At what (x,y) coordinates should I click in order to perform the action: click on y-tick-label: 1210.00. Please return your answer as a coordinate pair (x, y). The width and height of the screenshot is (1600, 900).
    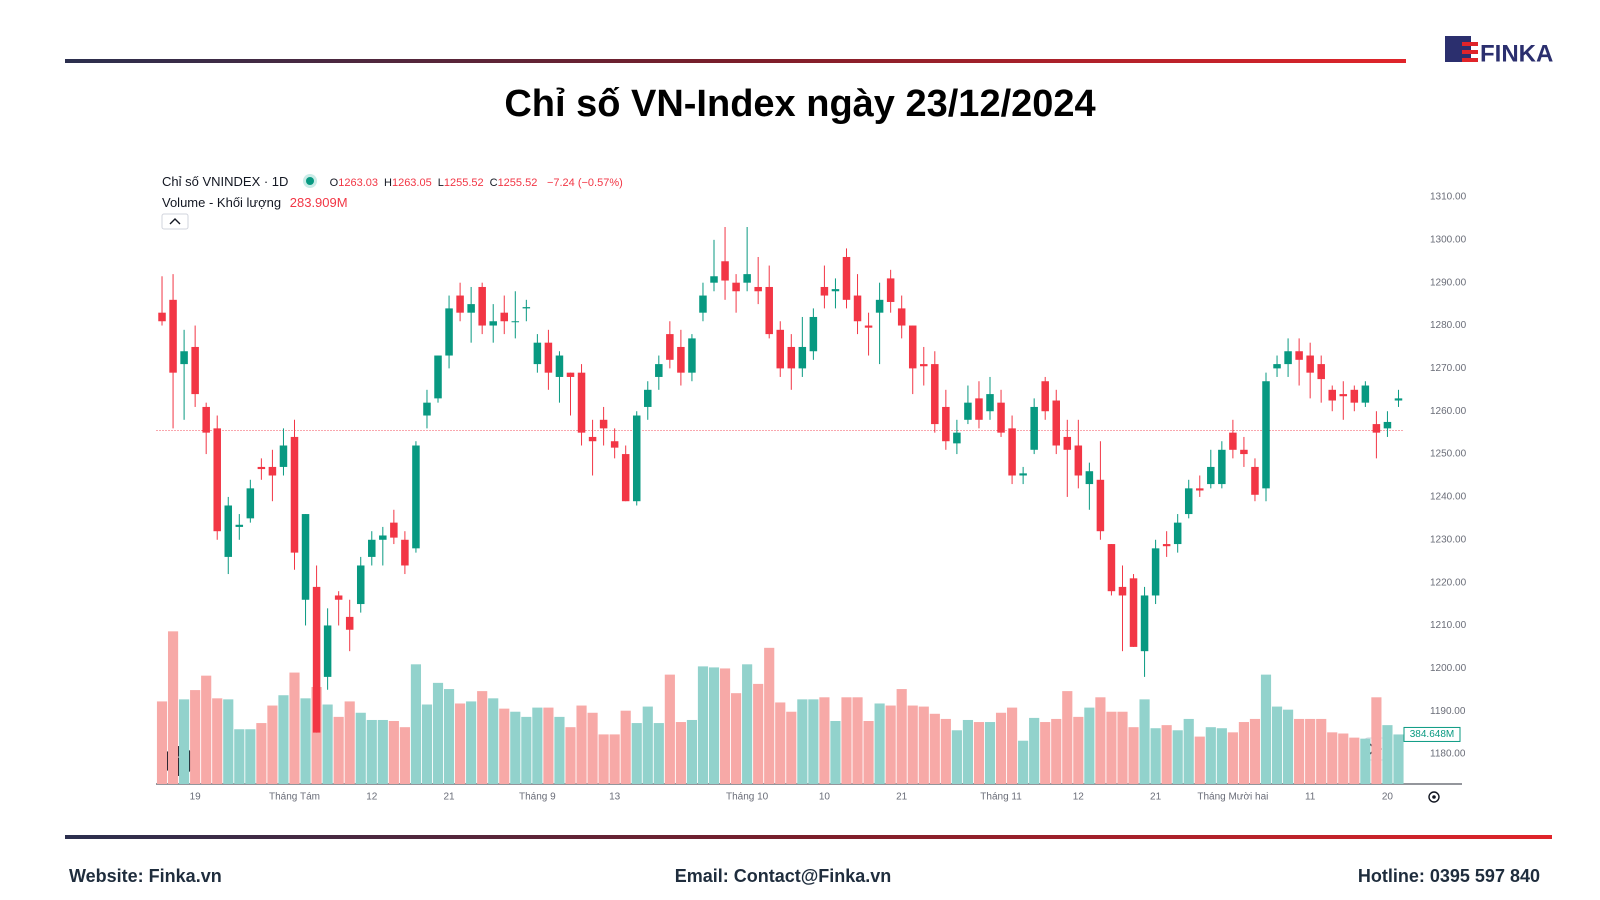
    Looking at the image, I should click on (1448, 625).